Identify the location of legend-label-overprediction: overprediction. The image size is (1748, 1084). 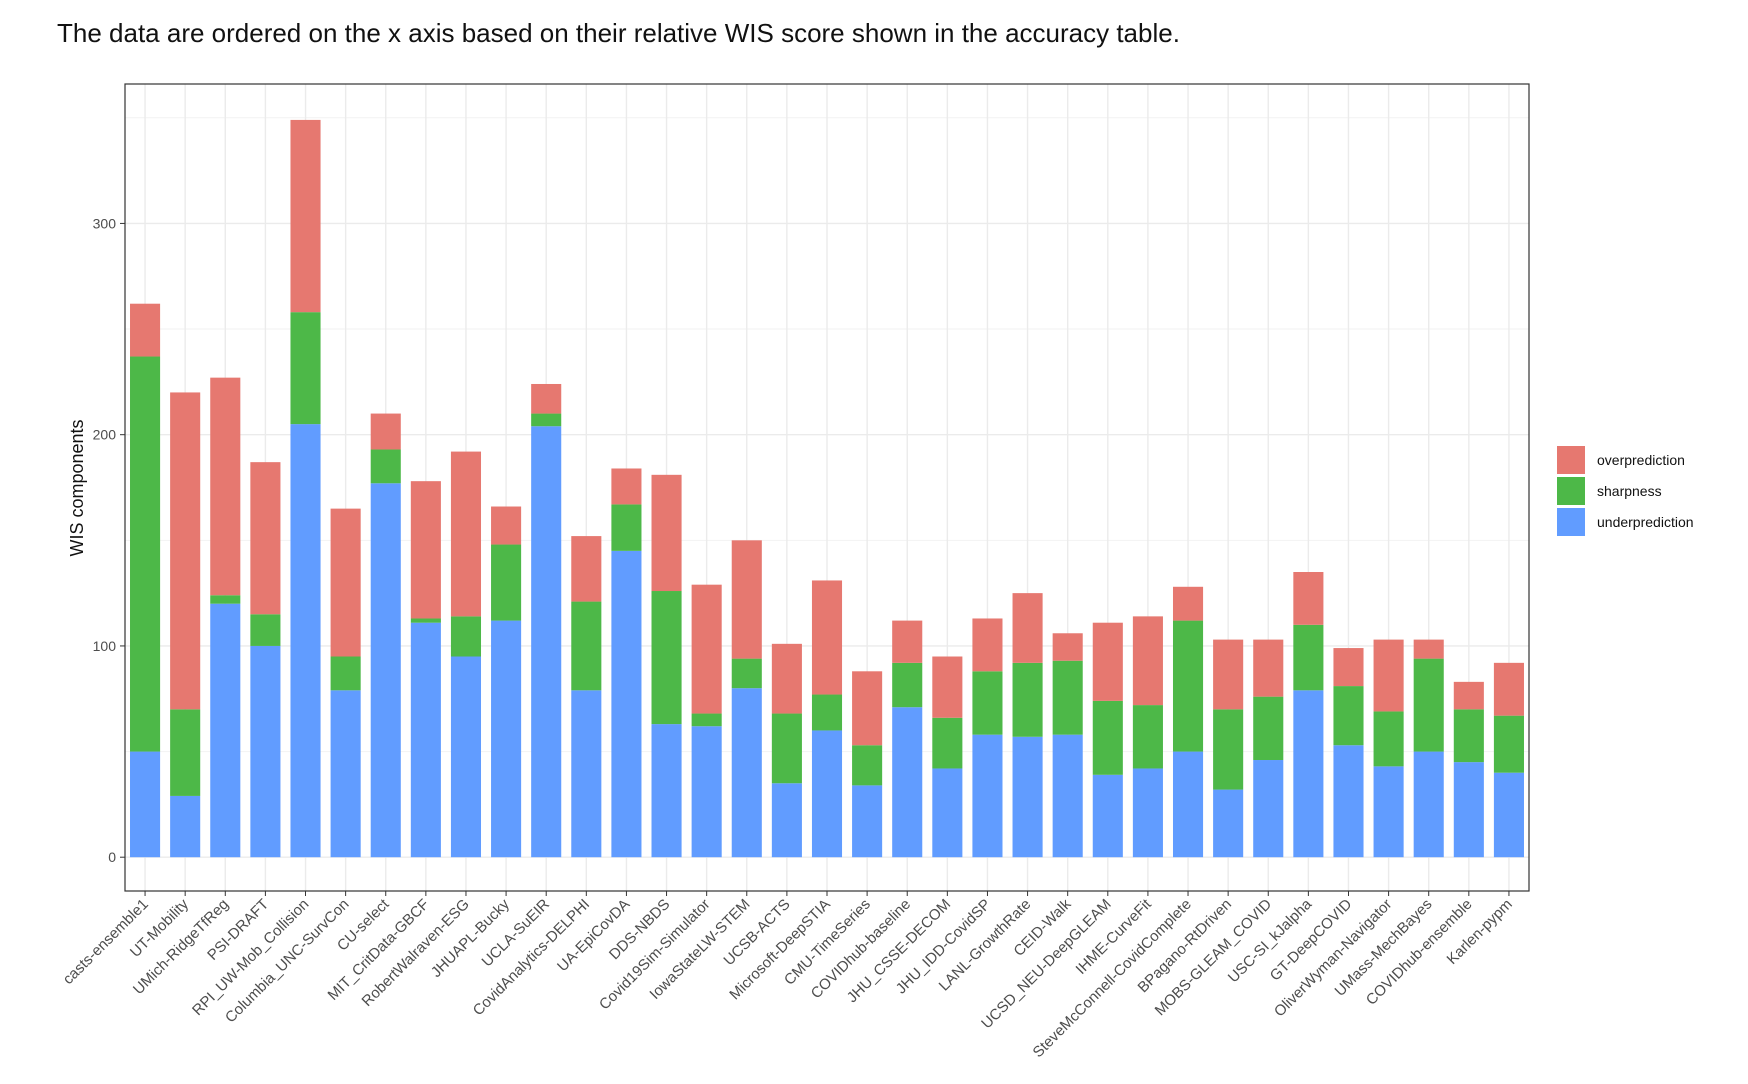
(1641, 460).